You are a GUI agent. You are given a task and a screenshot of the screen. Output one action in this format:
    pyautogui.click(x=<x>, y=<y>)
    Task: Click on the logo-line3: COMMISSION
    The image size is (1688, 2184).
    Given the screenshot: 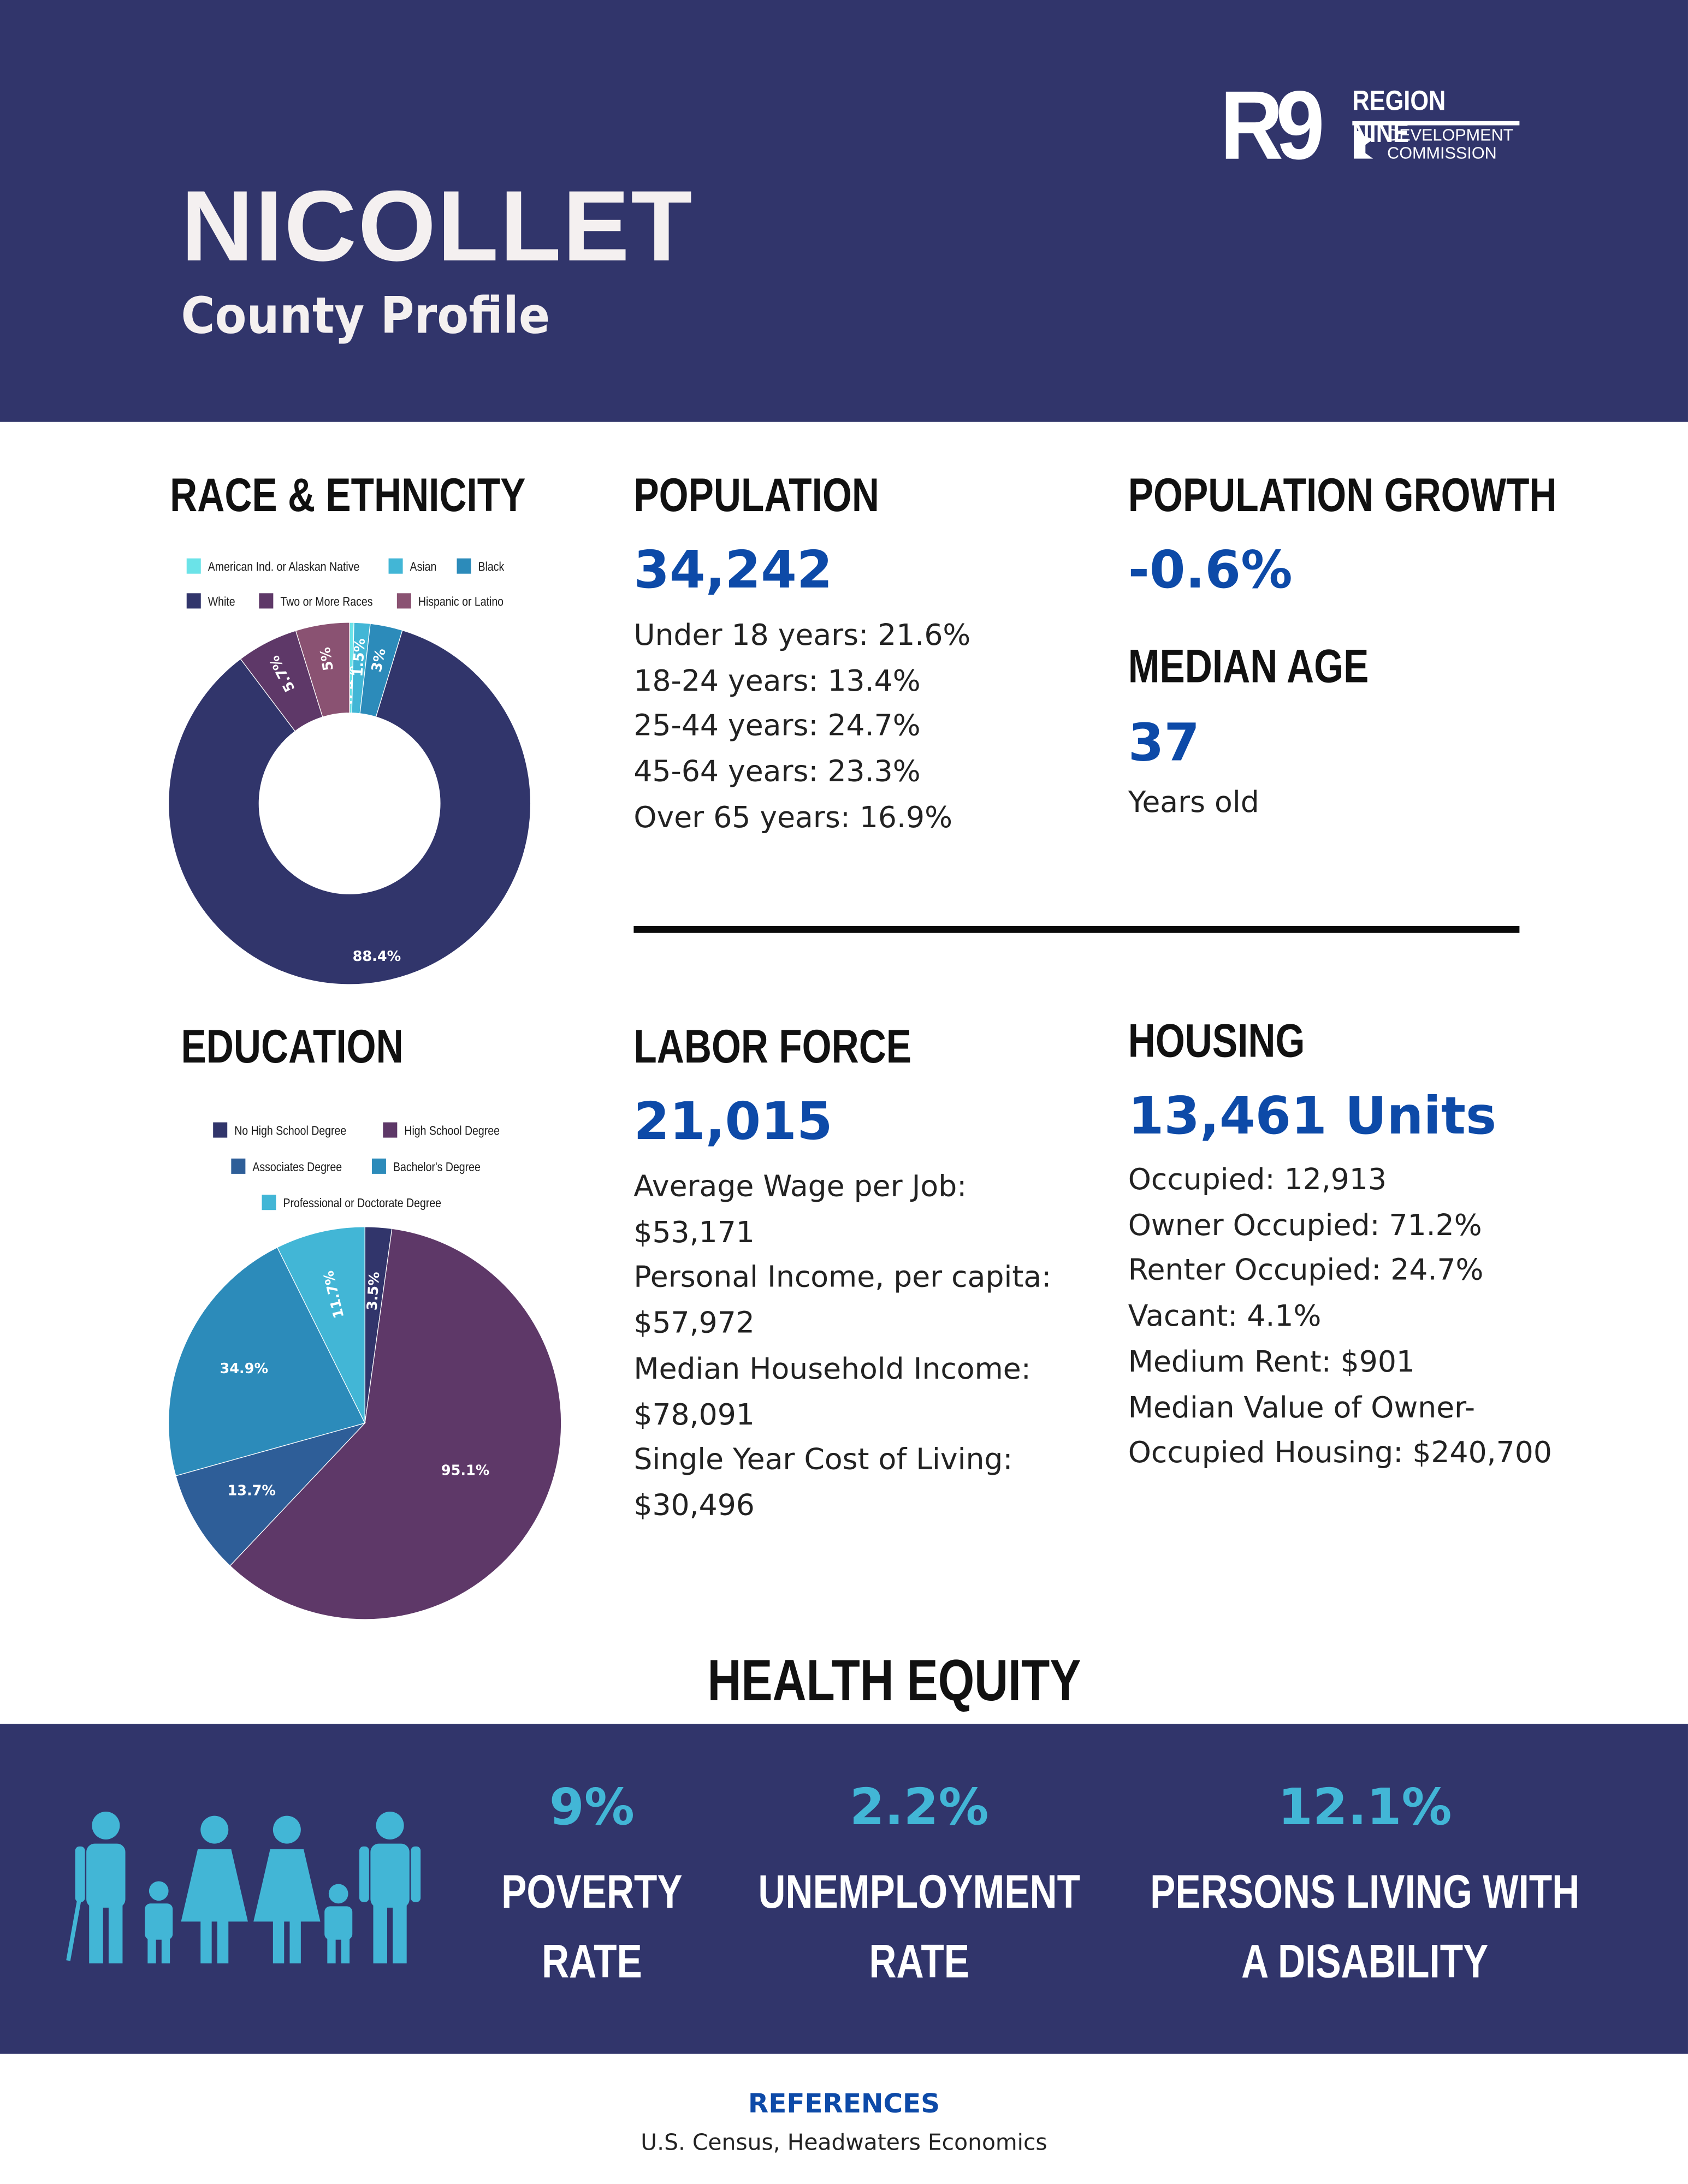 What is the action you would take?
    pyautogui.click(x=1442, y=153)
    